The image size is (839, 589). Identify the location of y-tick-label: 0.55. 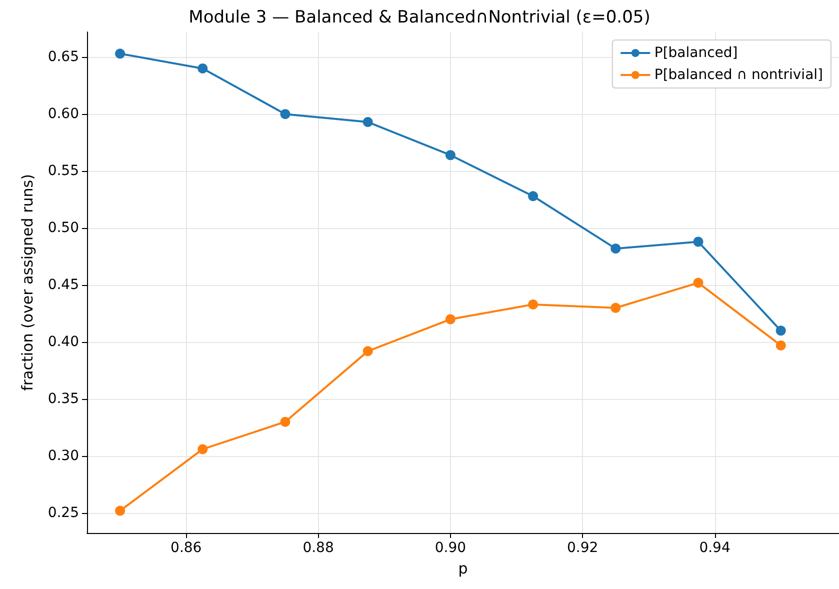
(63, 171).